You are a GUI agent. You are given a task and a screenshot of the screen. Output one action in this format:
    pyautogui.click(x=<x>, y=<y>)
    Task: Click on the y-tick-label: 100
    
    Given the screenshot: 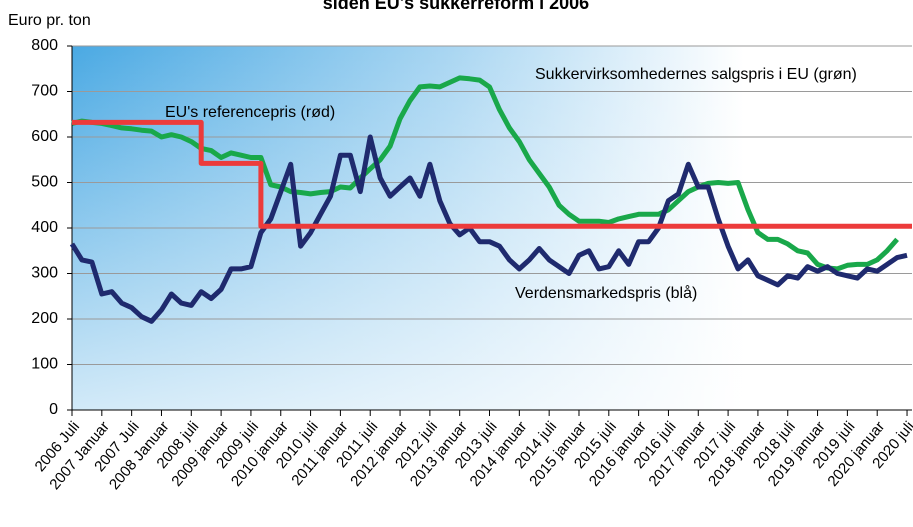 What is the action you would take?
    pyautogui.click(x=44, y=364)
    